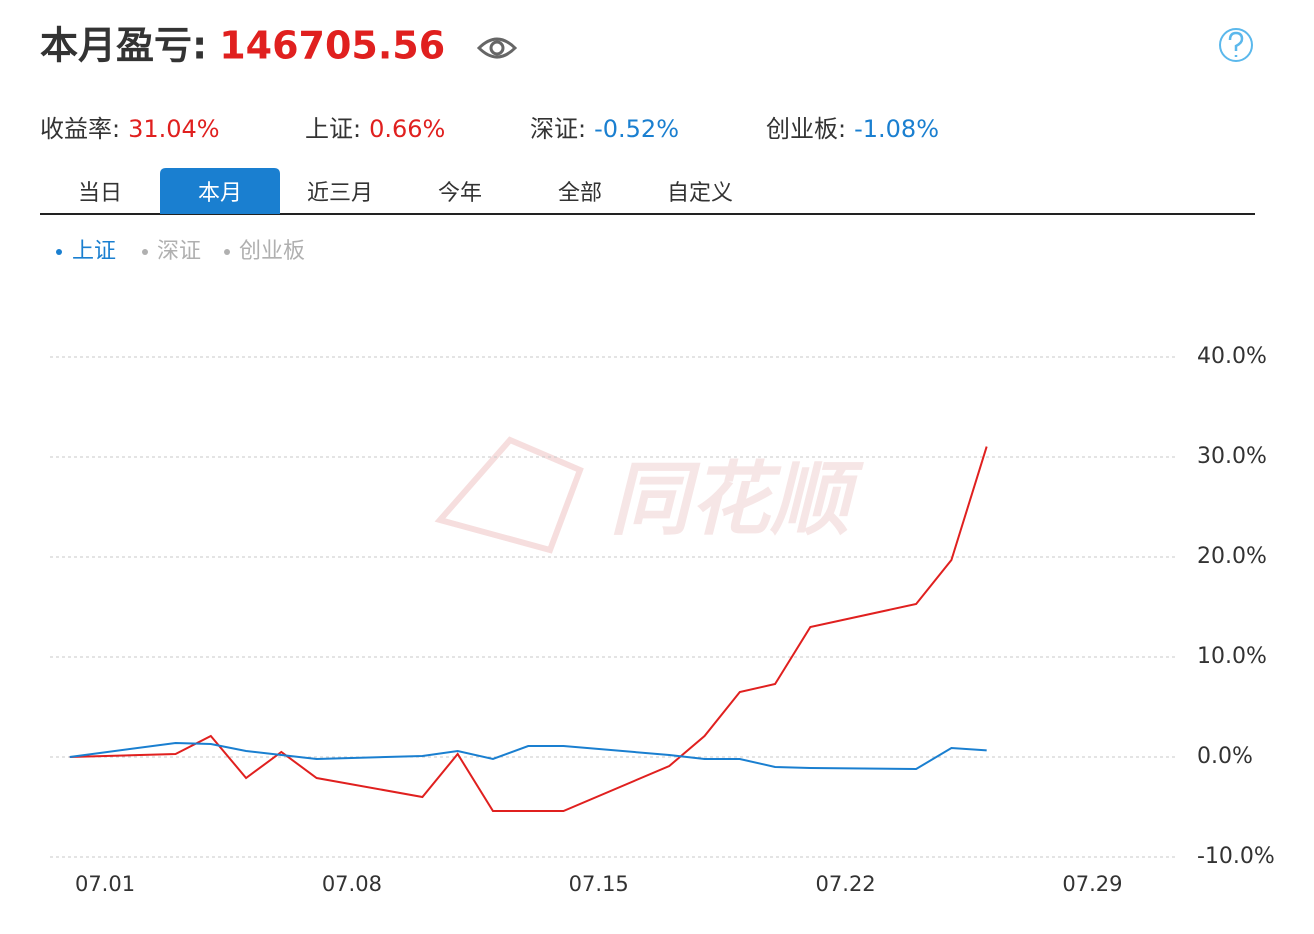 This screenshot has height=934, width=1314. I want to click on help-mark, so click(1236, 44).